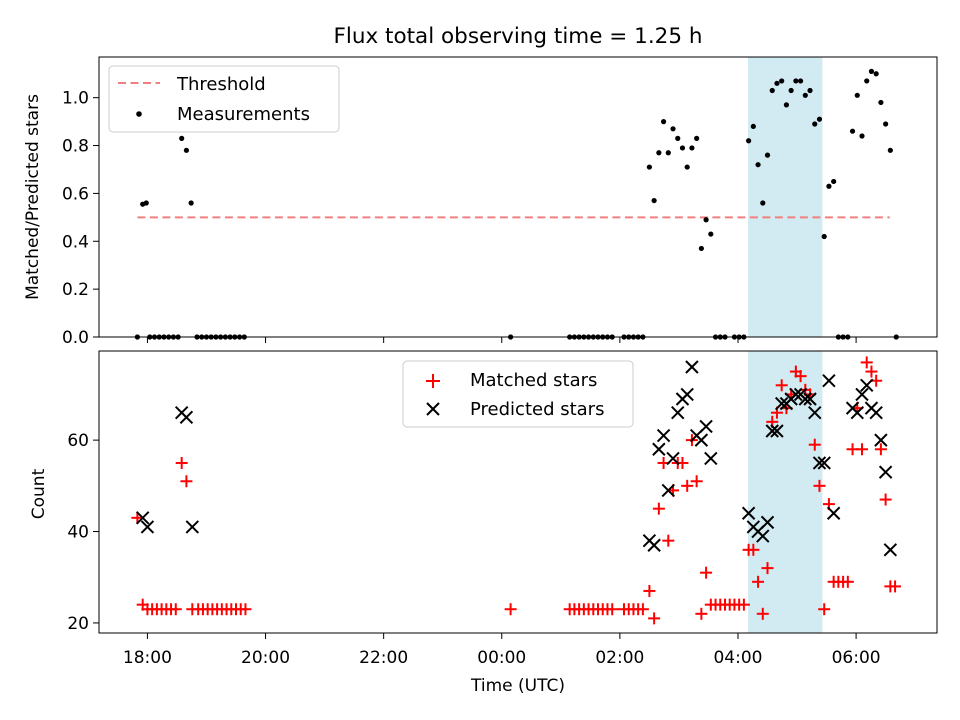 Image resolution: width=960 pixels, height=720 pixels. What do you see at coordinates (75, 194) in the screenshot?
I see `y-tick-label: 0.6` at bounding box center [75, 194].